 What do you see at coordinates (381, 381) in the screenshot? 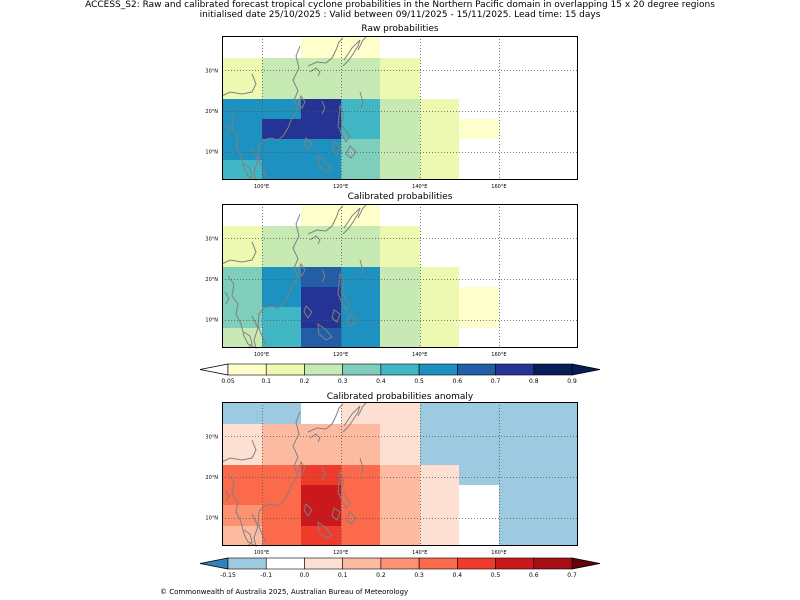
I see `colorbar-tick-label: 0.4` at bounding box center [381, 381].